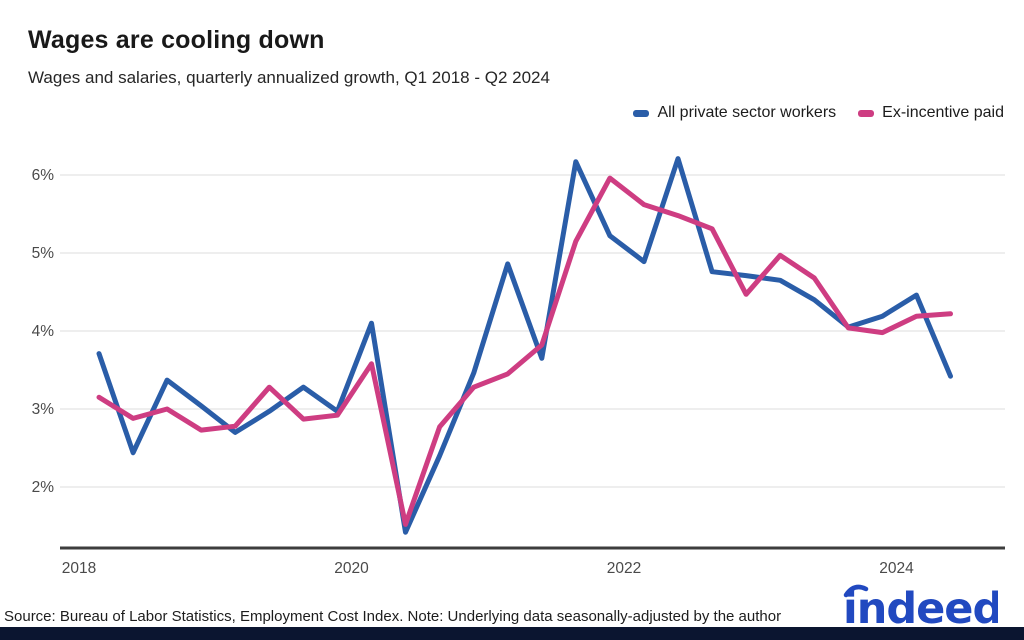 The width and height of the screenshot is (1024, 640). Describe the element at coordinates (79, 568) in the screenshot. I see `x-tick-label: 2018` at that location.